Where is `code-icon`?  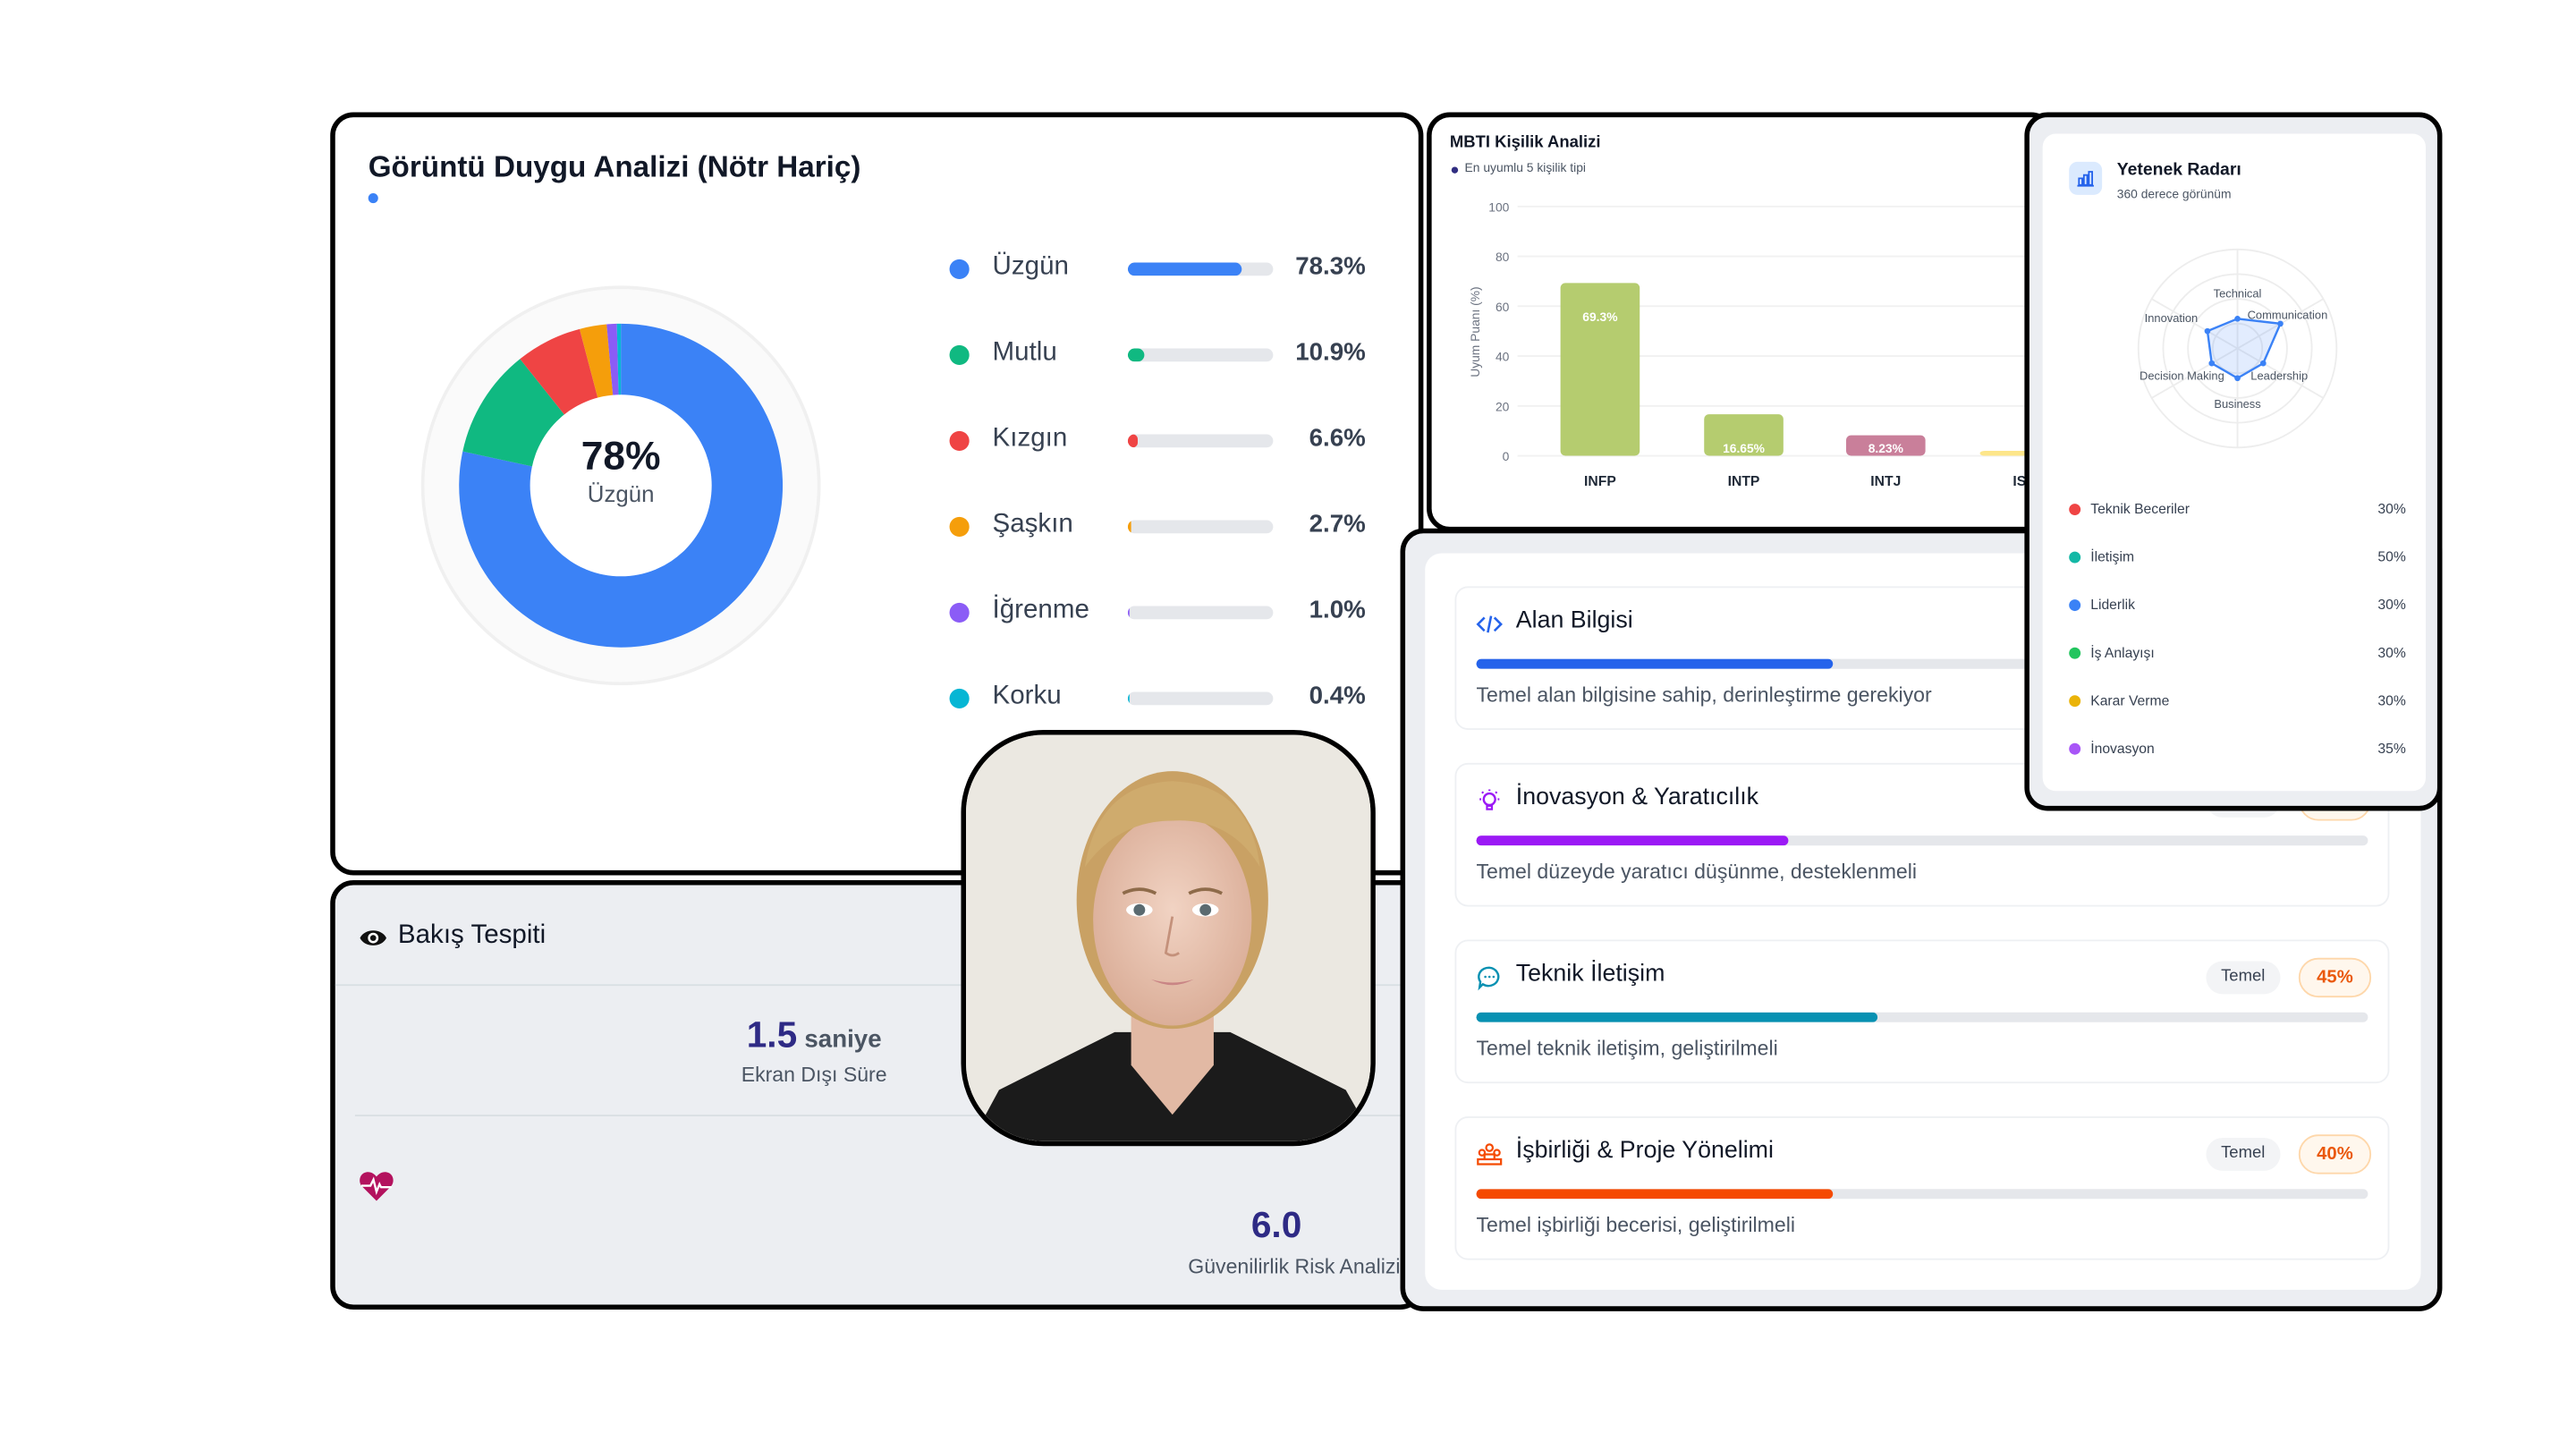 code-icon is located at coordinates (1489, 624).